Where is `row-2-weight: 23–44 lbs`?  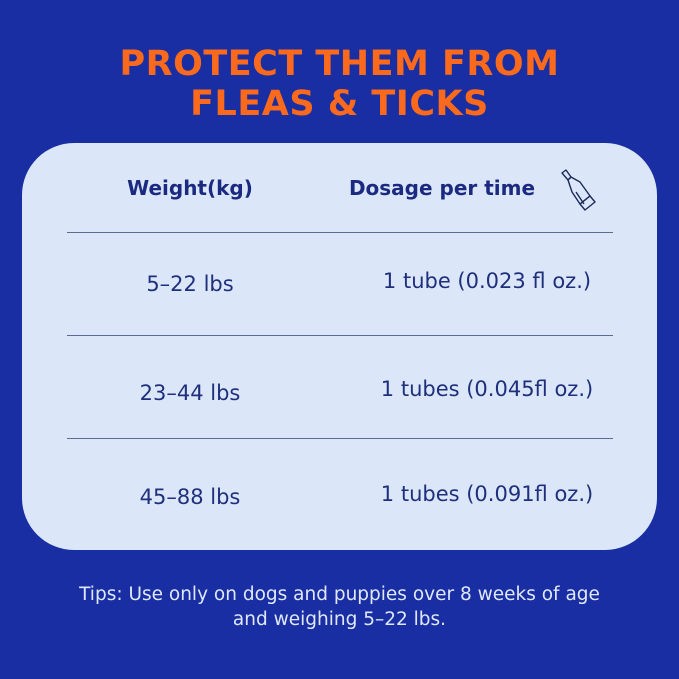
row-2-weight: 23–44 lbs is located at coordinates (190, 393).